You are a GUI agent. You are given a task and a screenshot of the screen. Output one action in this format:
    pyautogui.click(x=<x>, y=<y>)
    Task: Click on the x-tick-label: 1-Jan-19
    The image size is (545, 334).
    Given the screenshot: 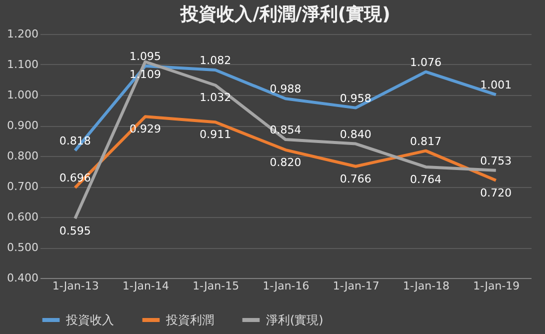 What is the action you would take?
    pyautogui.click(x=496, y=286)
    